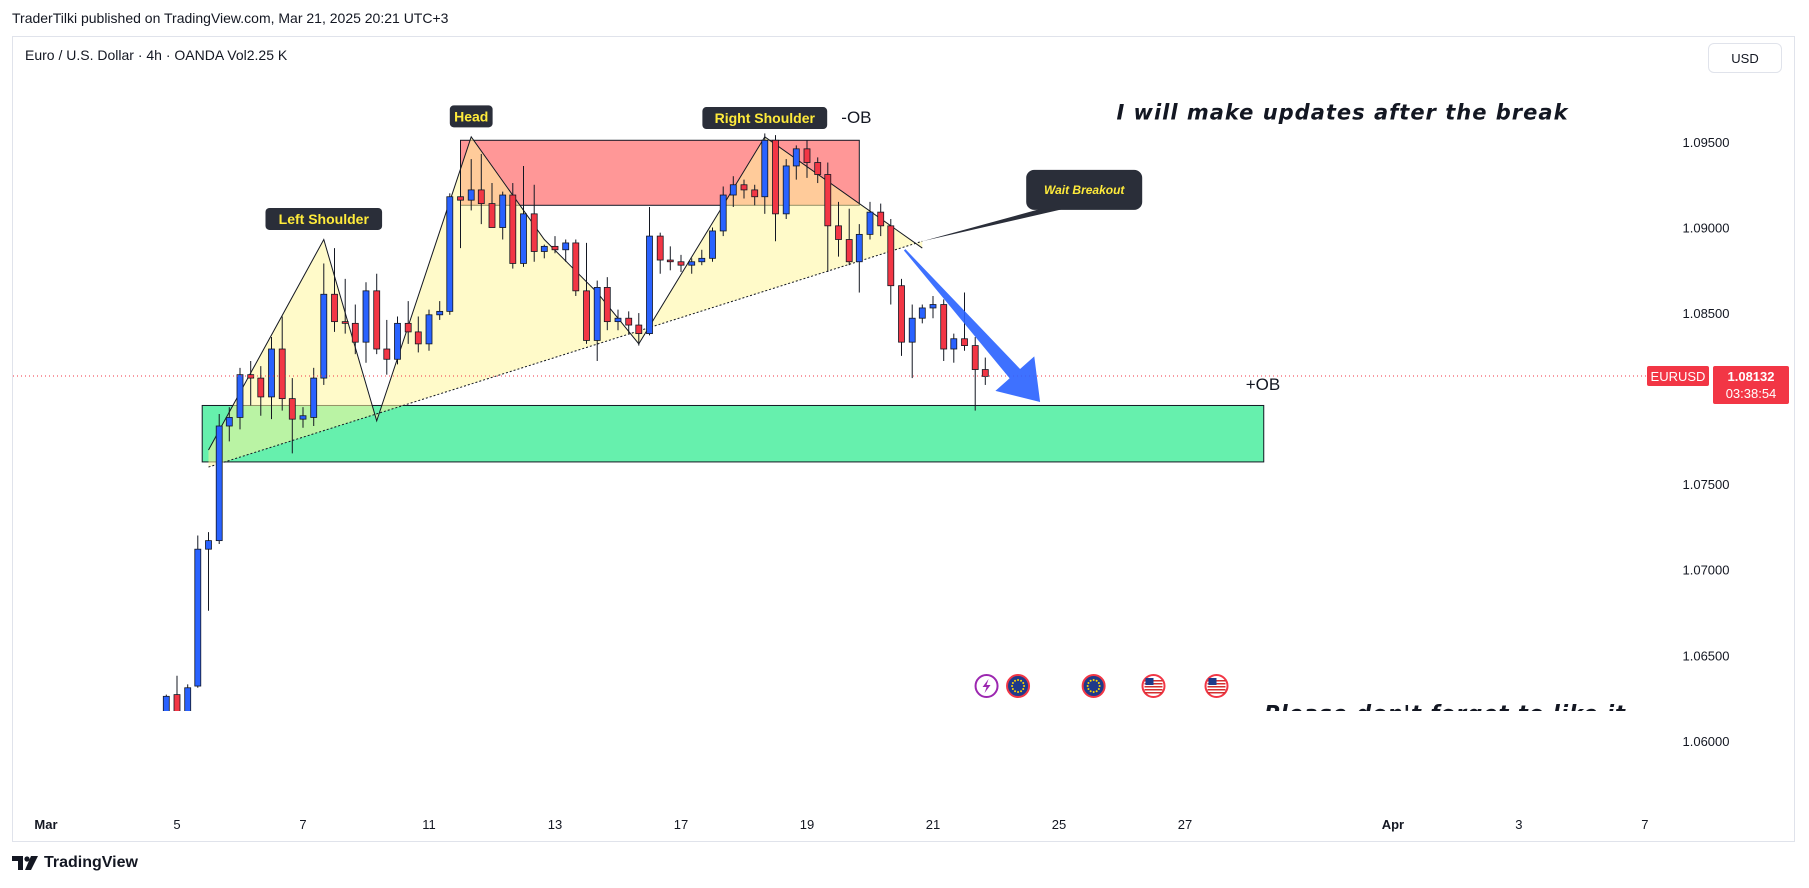 The image size is (1809, 888). I want to click on neckline, so click(565, 354).